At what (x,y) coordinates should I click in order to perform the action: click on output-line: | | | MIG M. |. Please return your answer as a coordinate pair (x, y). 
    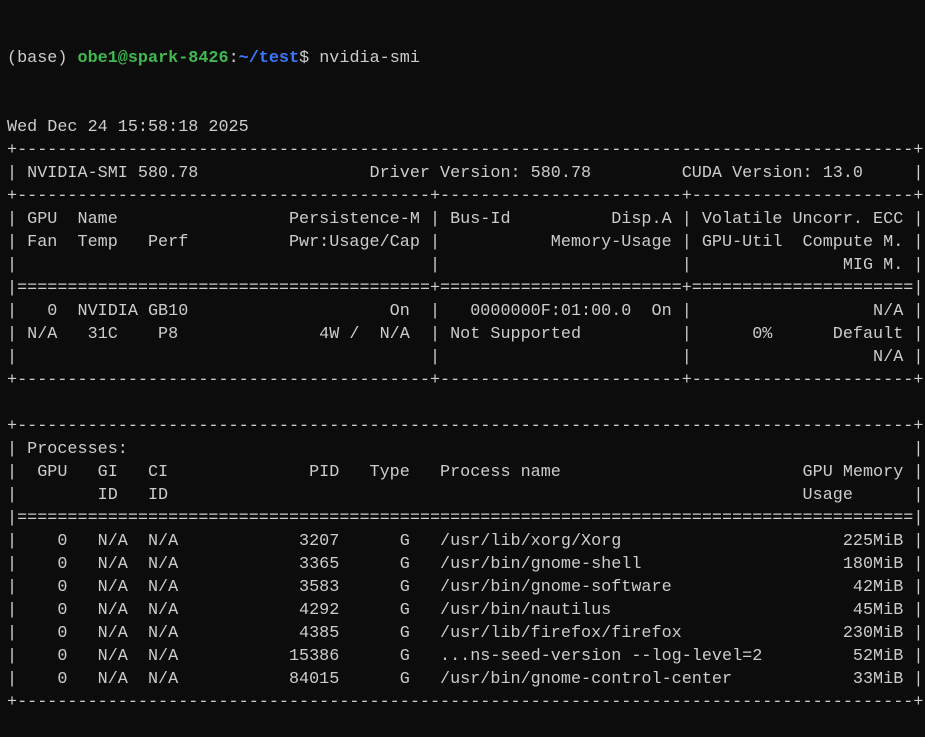
    Looking at the image, I should click on (465, 265).